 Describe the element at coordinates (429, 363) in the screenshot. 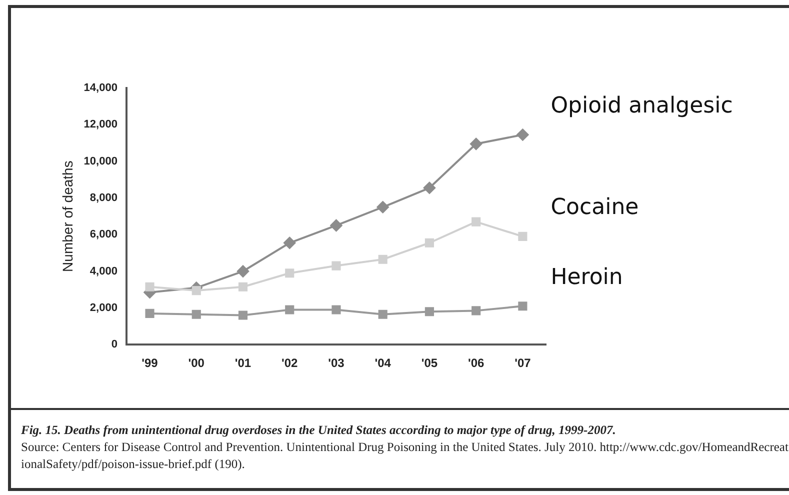

I see `x-tick-label: '05` at that location.